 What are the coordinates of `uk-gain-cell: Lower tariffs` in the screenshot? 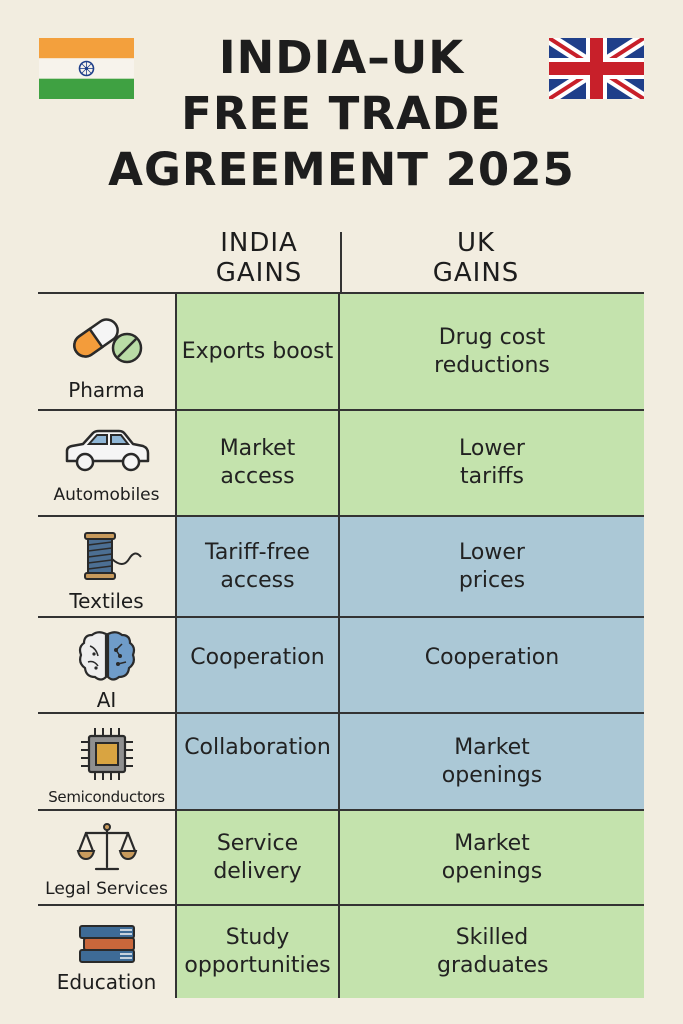 It's located at (492, 463).